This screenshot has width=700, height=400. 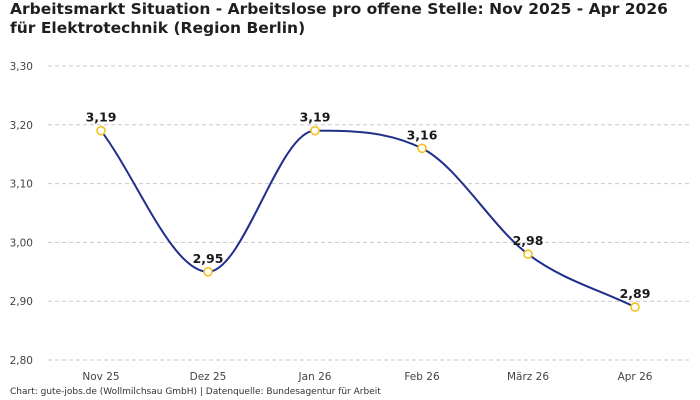 I want to click on data-label: 3,16, so click(x=422, y=134).